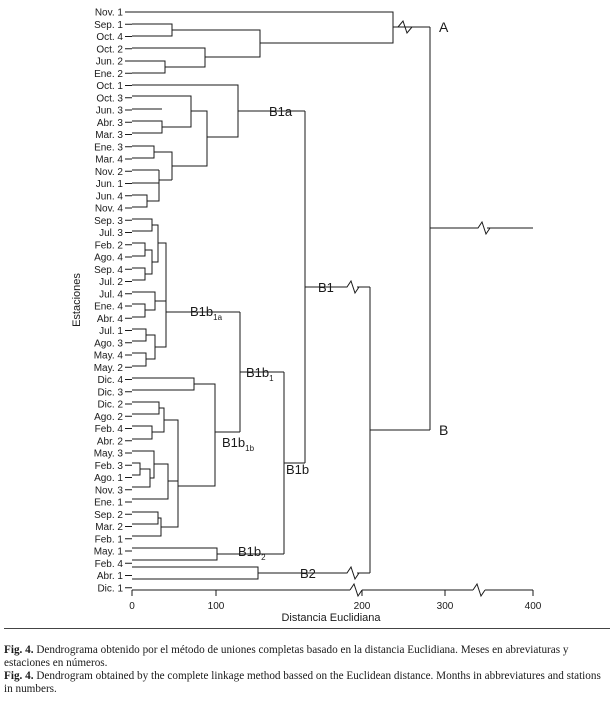 The height and width of the screenshot is (711, 616). What do you see at coordinates (110, 380) in the screenshot?
I see `leaf-label: Dic. 4` at bounding box center [110, 380].